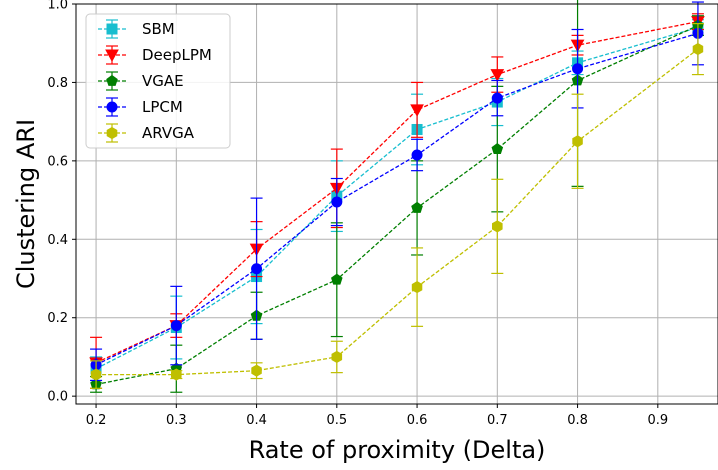  I want to click on x-tick-label: 0.7, so click(497, 420).